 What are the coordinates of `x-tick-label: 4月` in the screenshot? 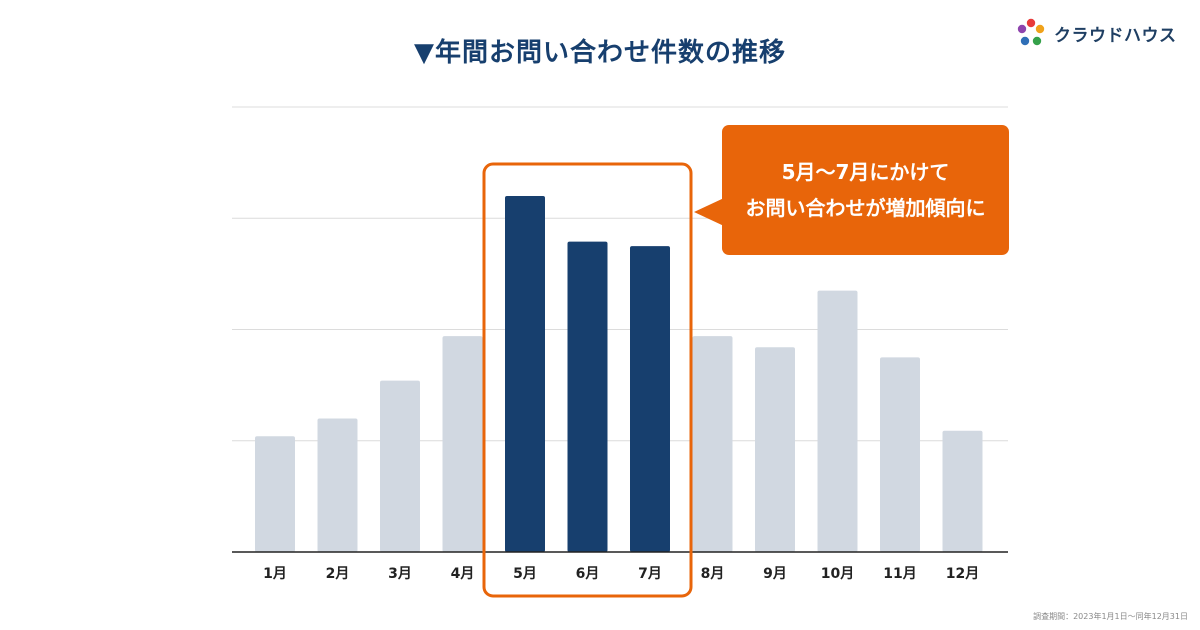 It's located at (463, 574).